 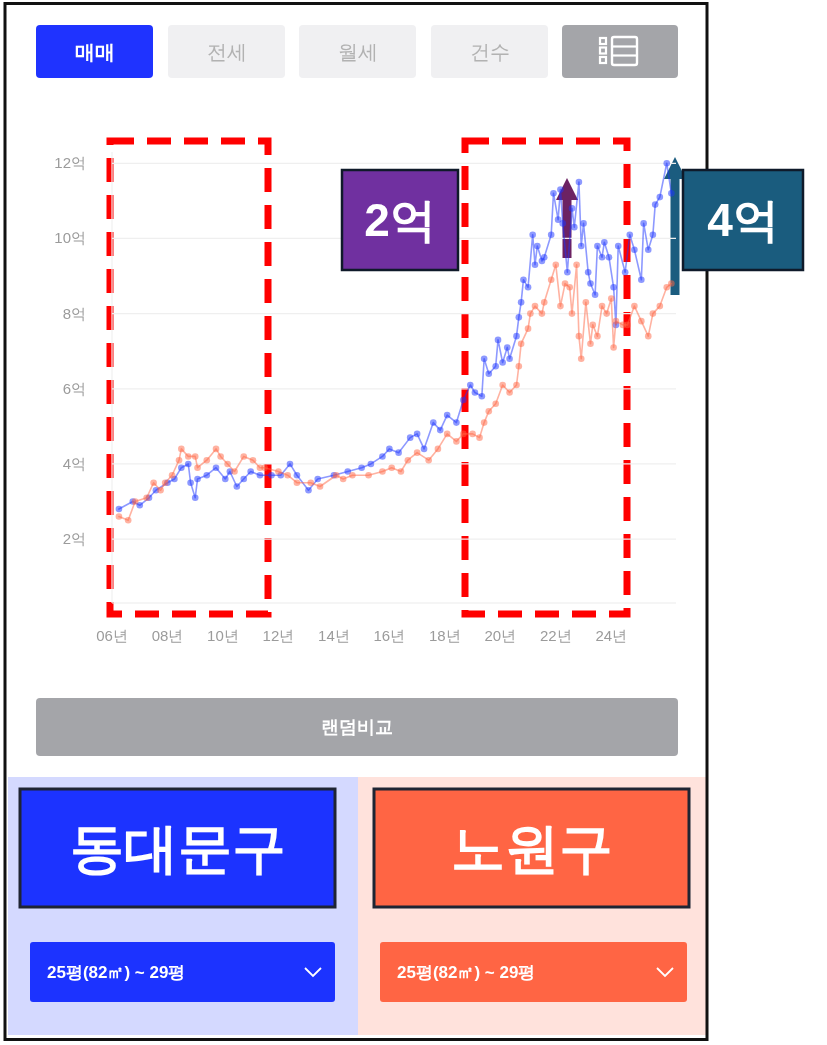 I want to click on x-tick-label: 08년, so click(x=167, y=635).